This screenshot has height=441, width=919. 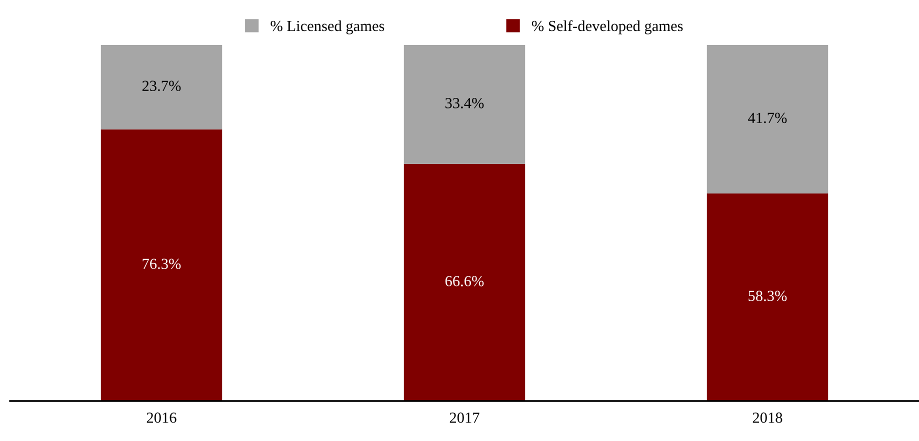 I want to click on data-label: 41.7%, so click(x=767, y=118).